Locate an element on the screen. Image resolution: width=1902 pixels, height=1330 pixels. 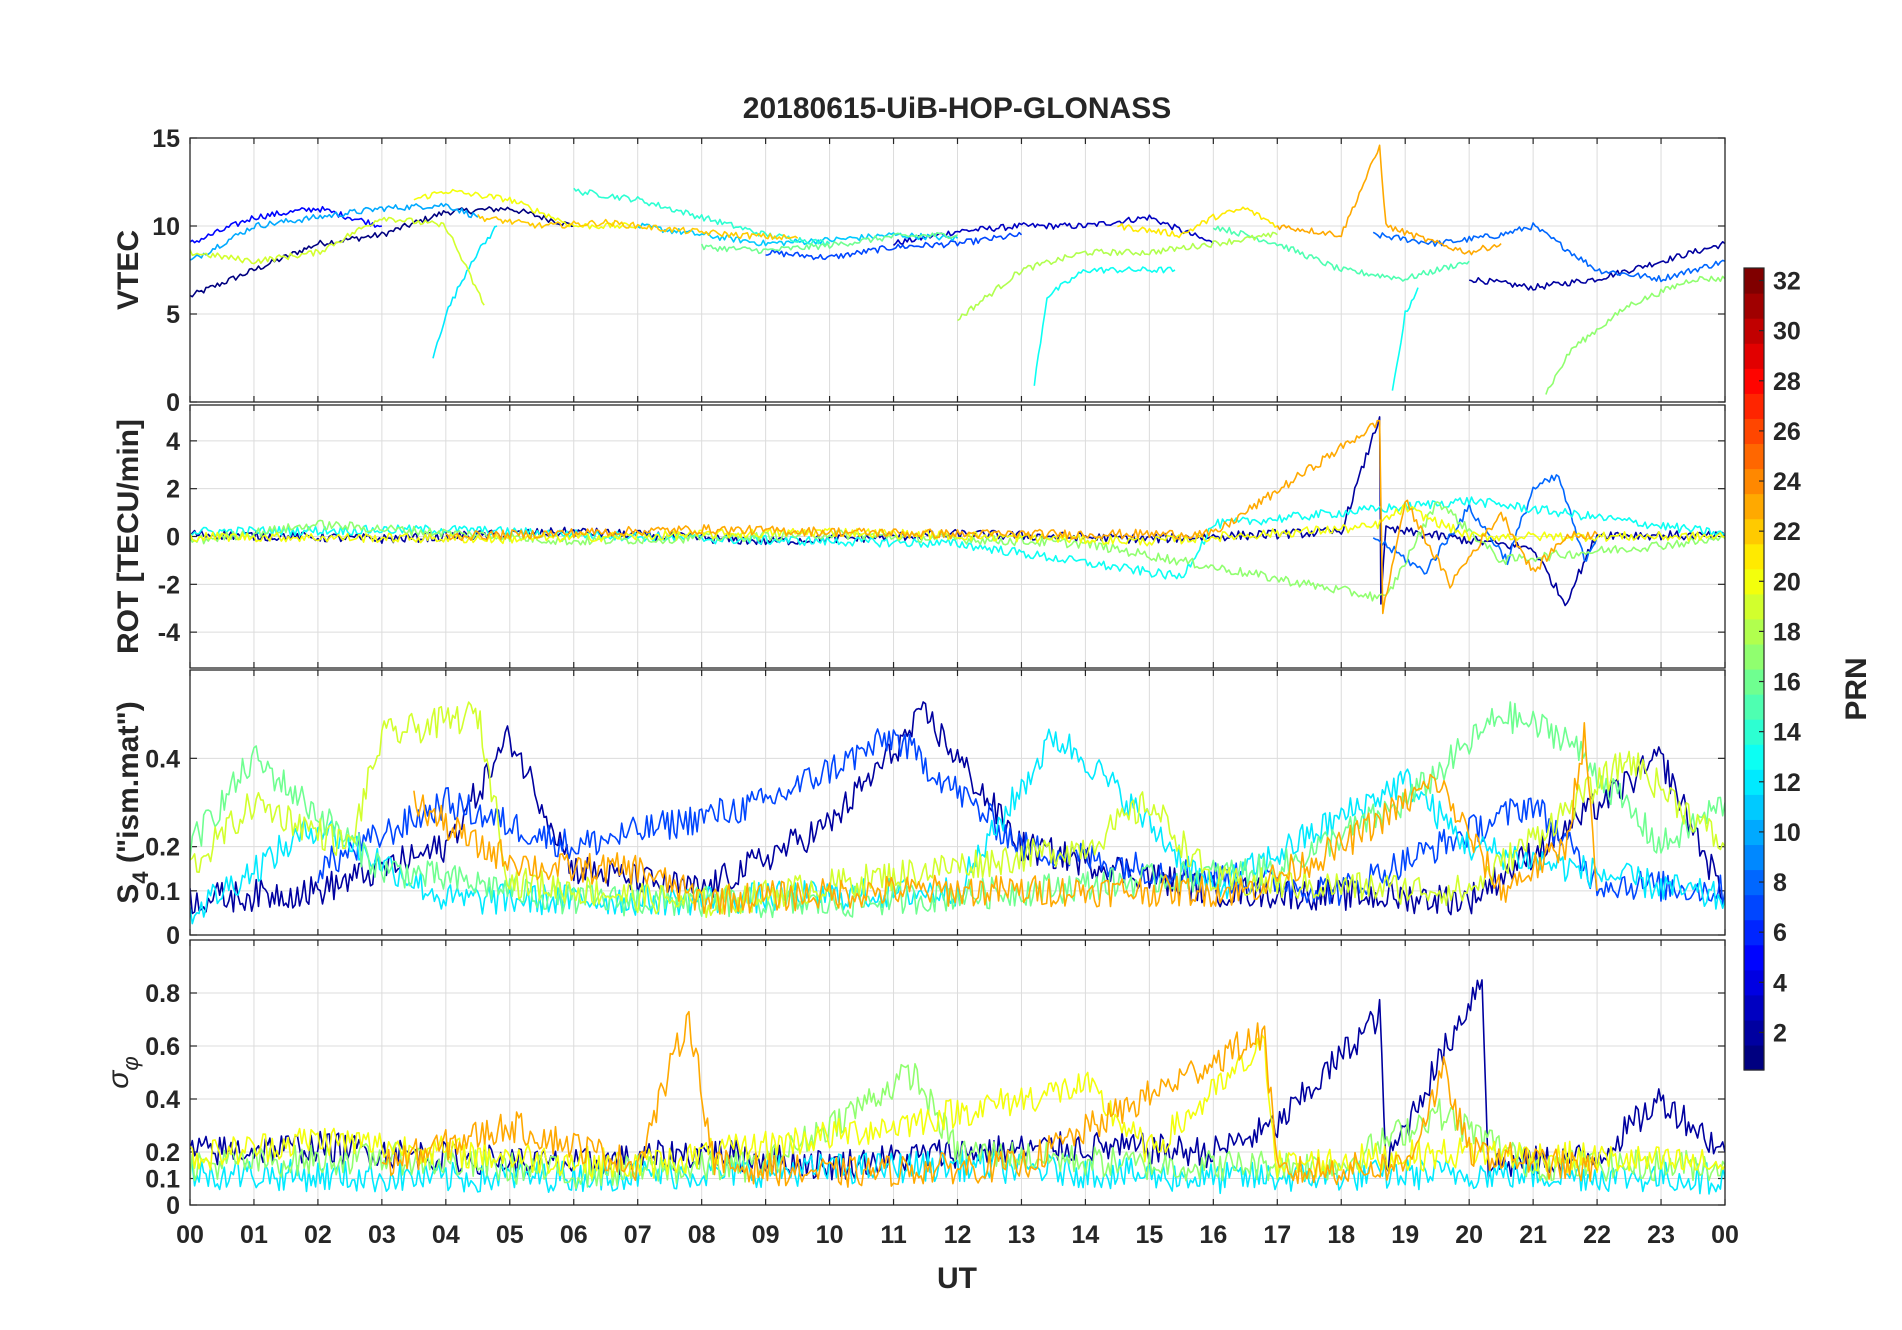
y-axis-label-rest: ("ism.mat") is located at coordinates (128, 786).